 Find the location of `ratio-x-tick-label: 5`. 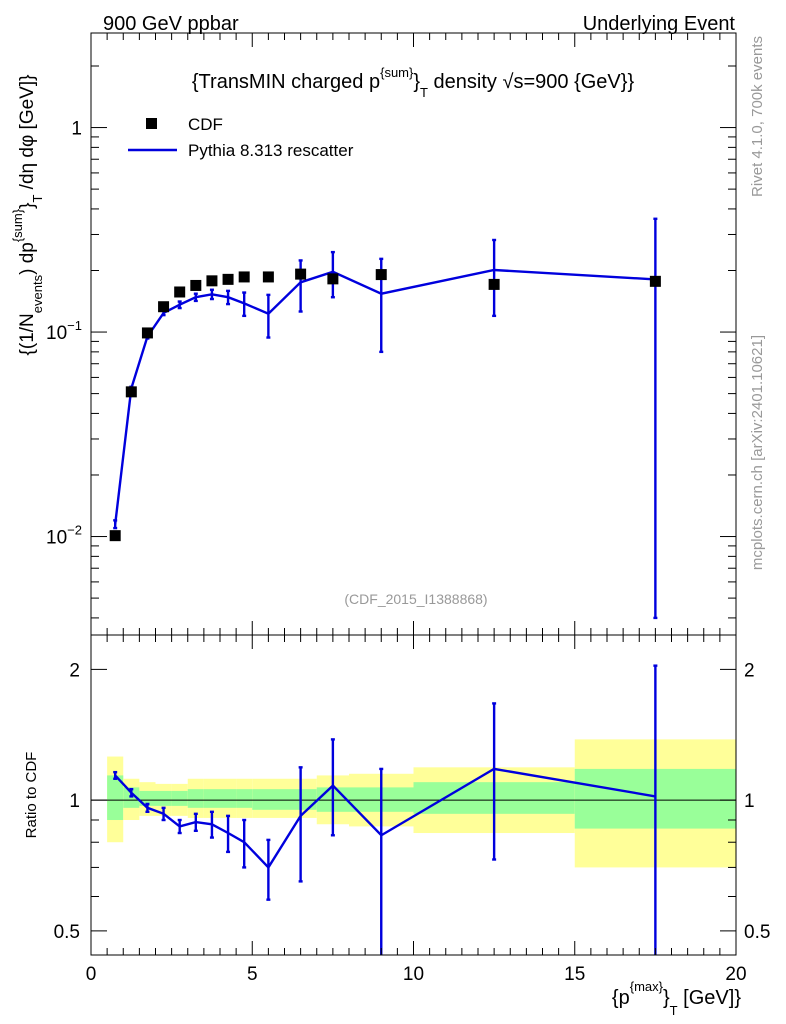

ratio-x-tick-label: 5 is located at coordinates (252, 974).